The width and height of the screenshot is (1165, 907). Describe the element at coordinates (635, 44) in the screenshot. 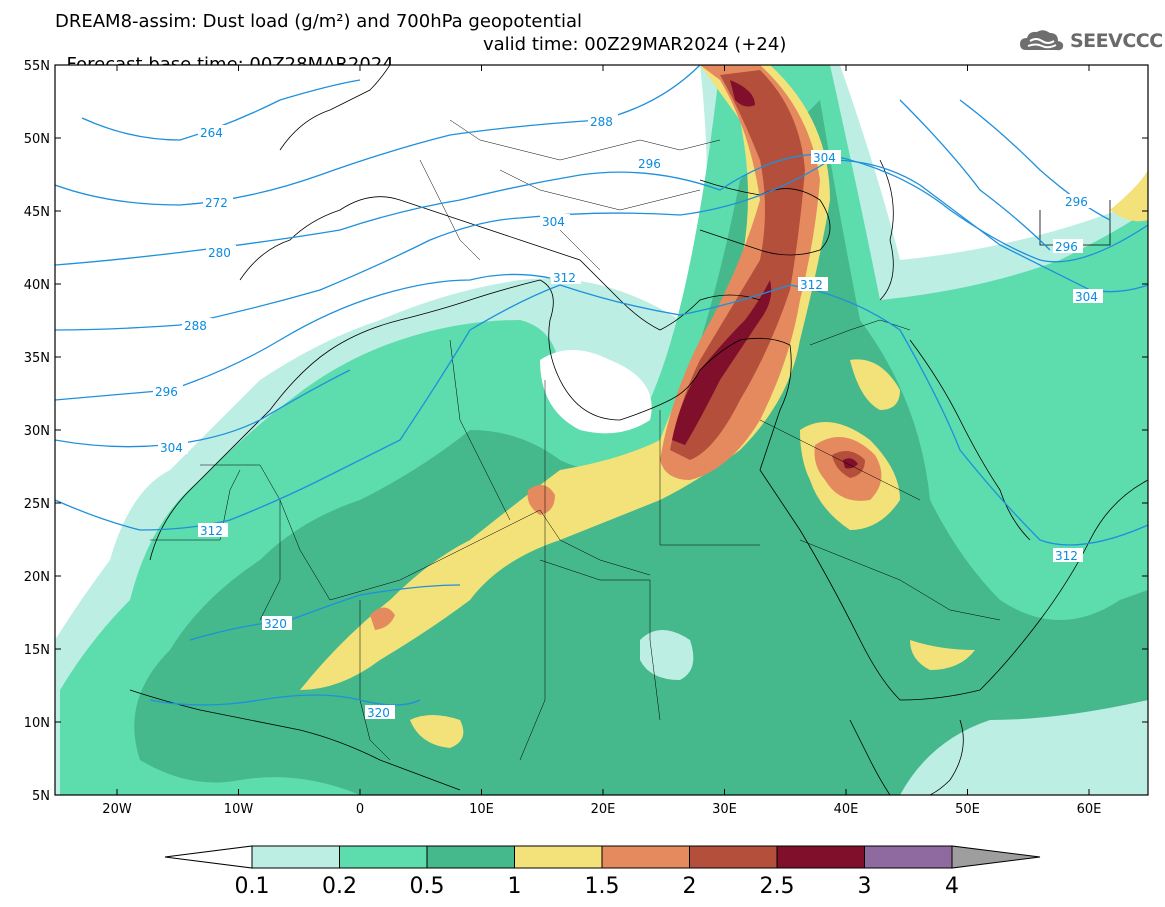

I see `valid-time: valid time: 00Z29MAR2024 (+24)` at that location.